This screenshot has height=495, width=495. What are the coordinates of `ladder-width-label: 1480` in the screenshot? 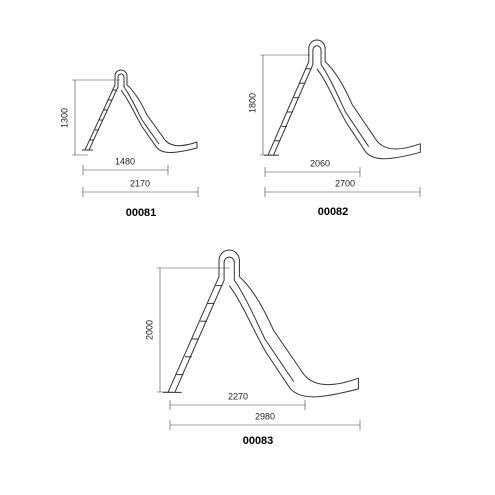 It's located at (125, 161).